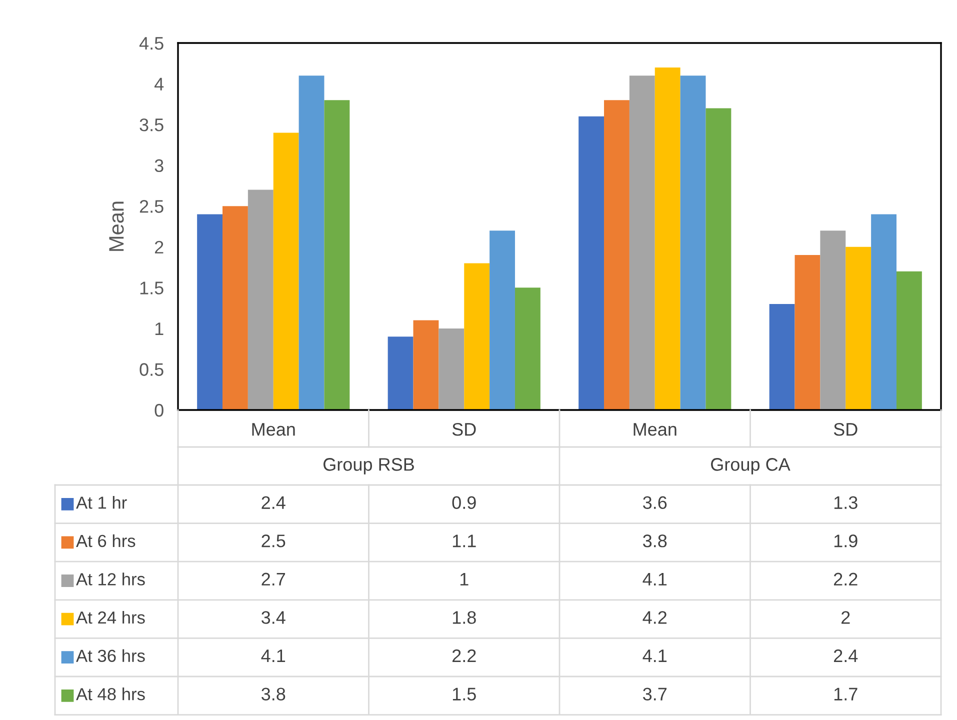  I want to click on text: Group CA, so click(750, 466).